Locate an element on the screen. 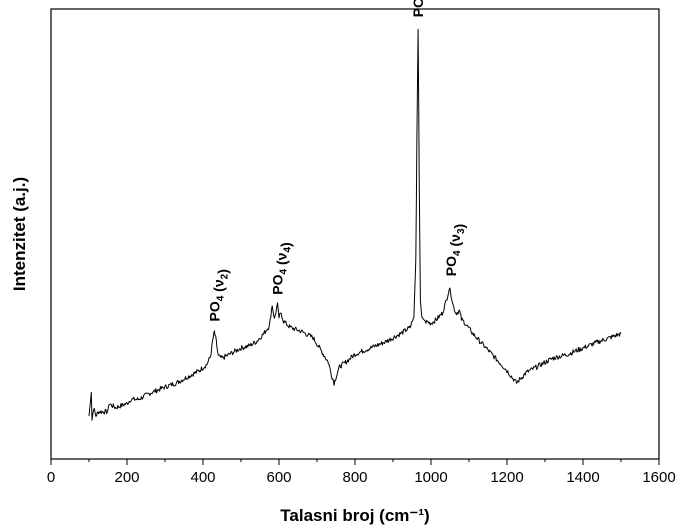 The height and width of the screenshot is (528, 681). x-tick-label: 1600 is located at coordinates (658, 477).